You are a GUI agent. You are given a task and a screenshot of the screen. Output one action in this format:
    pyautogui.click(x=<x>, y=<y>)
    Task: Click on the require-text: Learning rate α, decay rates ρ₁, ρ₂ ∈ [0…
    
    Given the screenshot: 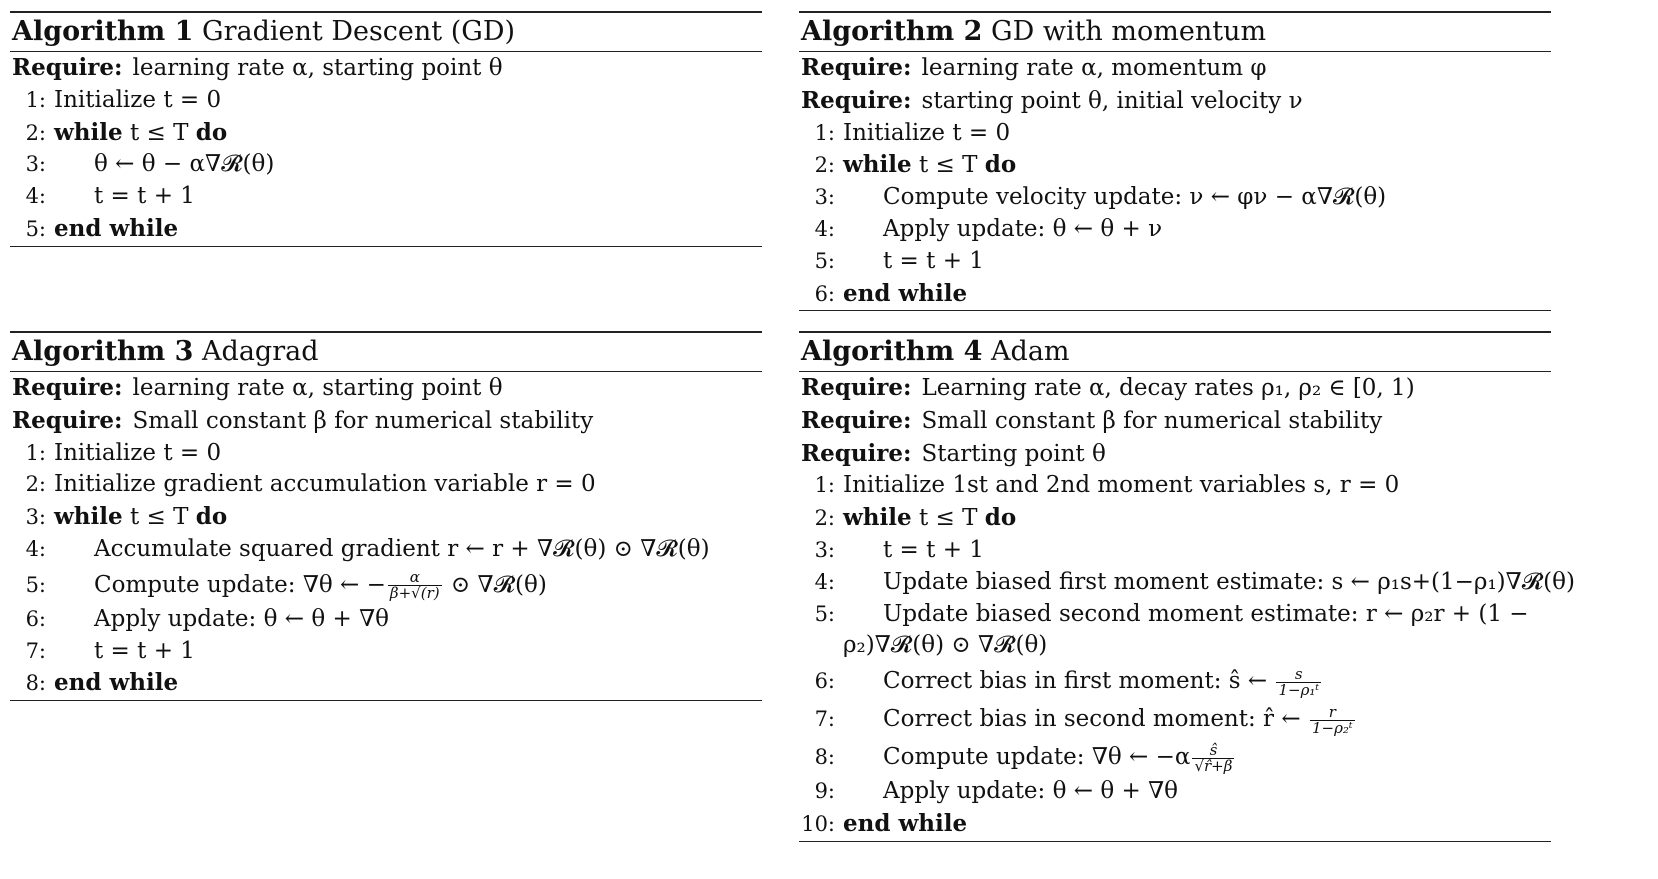 What is the action you would take?
    pyautogui.click(x=1168, y=388)
    